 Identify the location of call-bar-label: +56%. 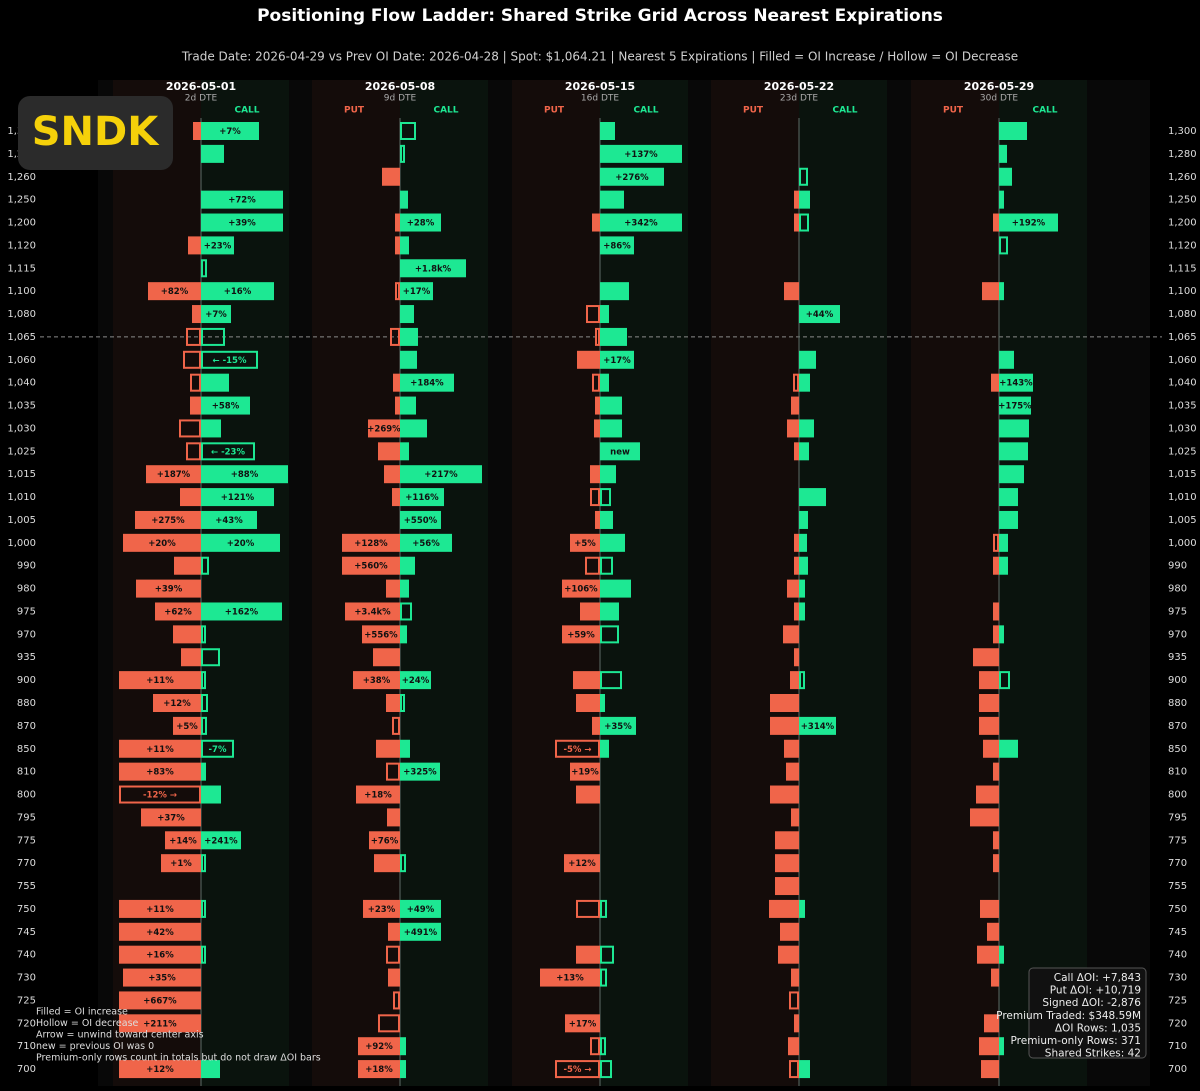
(426, 544).